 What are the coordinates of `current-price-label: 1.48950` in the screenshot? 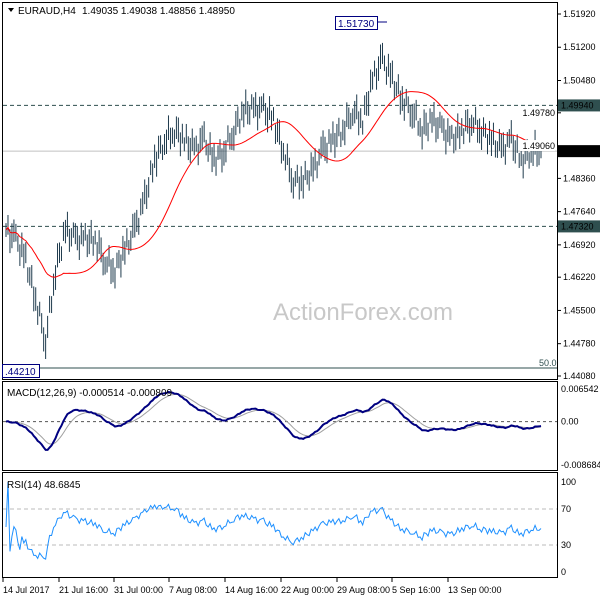 It's located at (577, 151).